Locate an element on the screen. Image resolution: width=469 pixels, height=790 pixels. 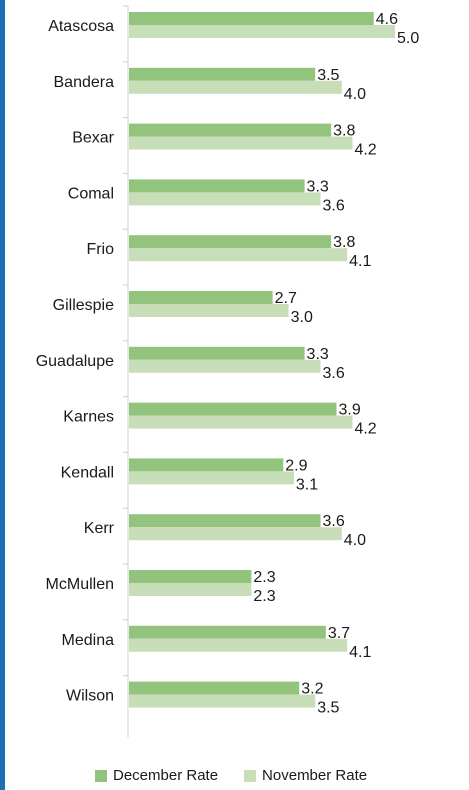
category-label: Karnes is located at coordinates (88, 417).